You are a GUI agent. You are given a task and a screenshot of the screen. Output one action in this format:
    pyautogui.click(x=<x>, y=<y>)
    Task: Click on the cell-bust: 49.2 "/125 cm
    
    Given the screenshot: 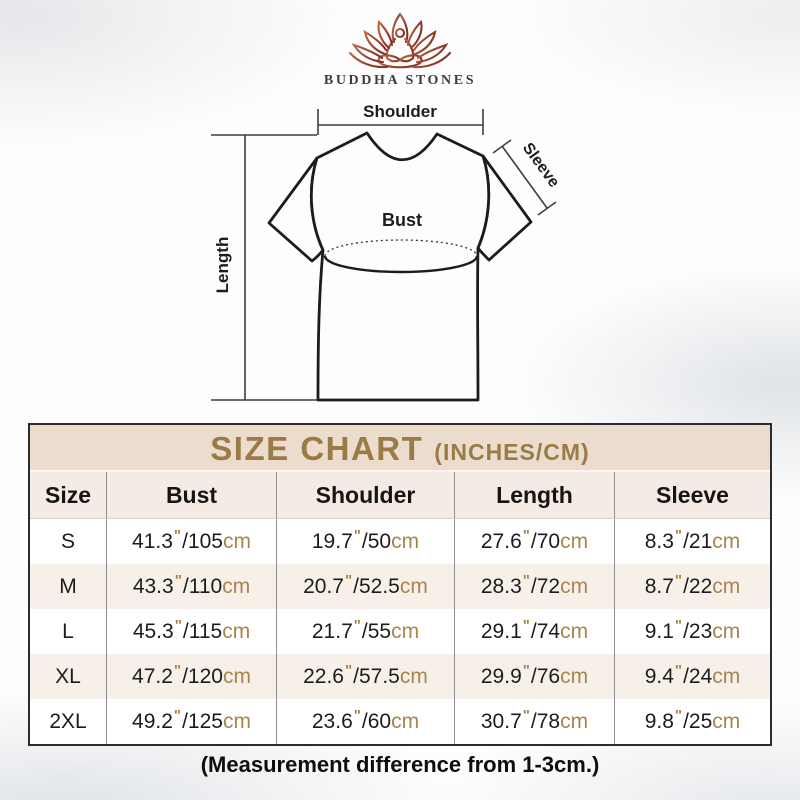 What is the action you would take?
    pyautogui.click(x=191, y=721)
    